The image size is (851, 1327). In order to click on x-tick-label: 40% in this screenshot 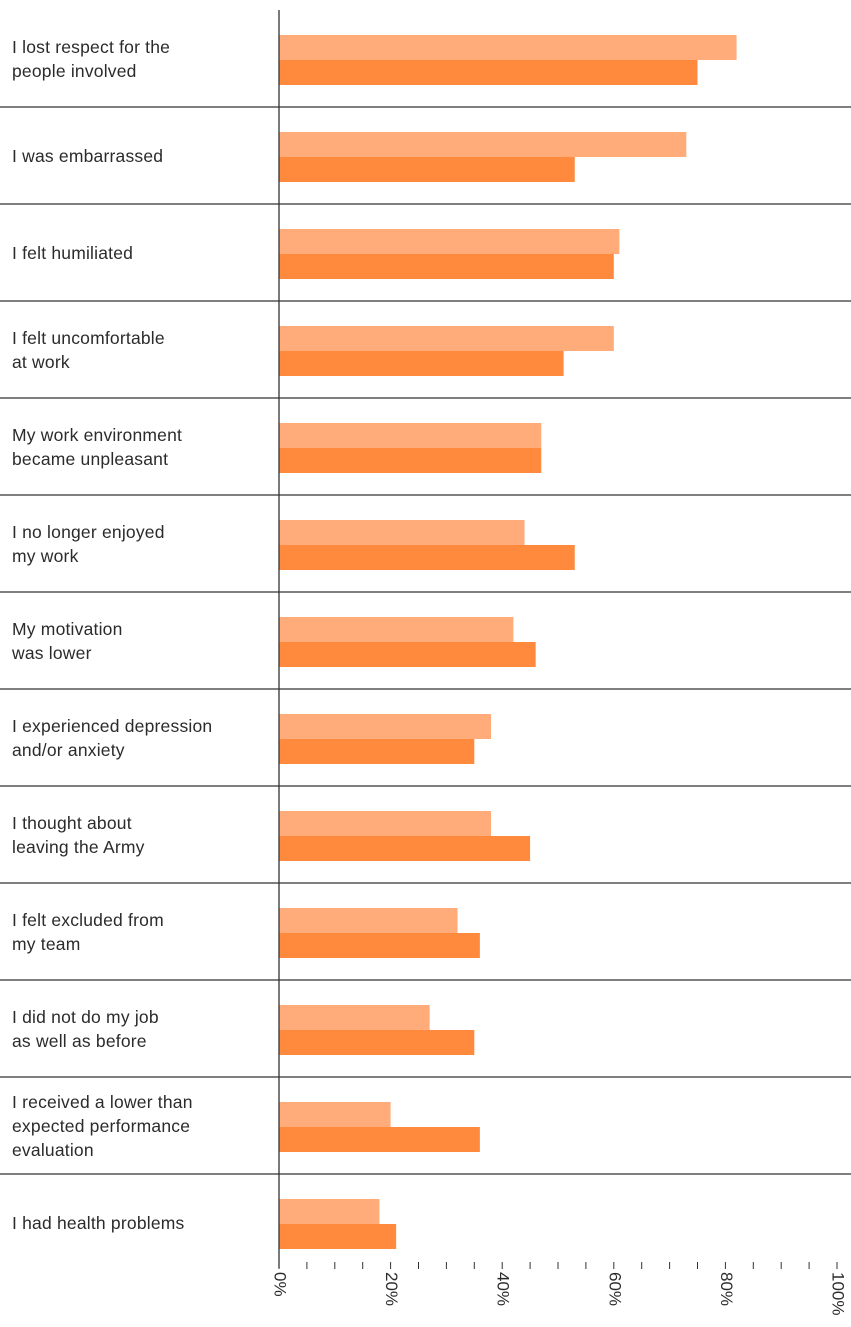, I will do `click(503, 1289)`.